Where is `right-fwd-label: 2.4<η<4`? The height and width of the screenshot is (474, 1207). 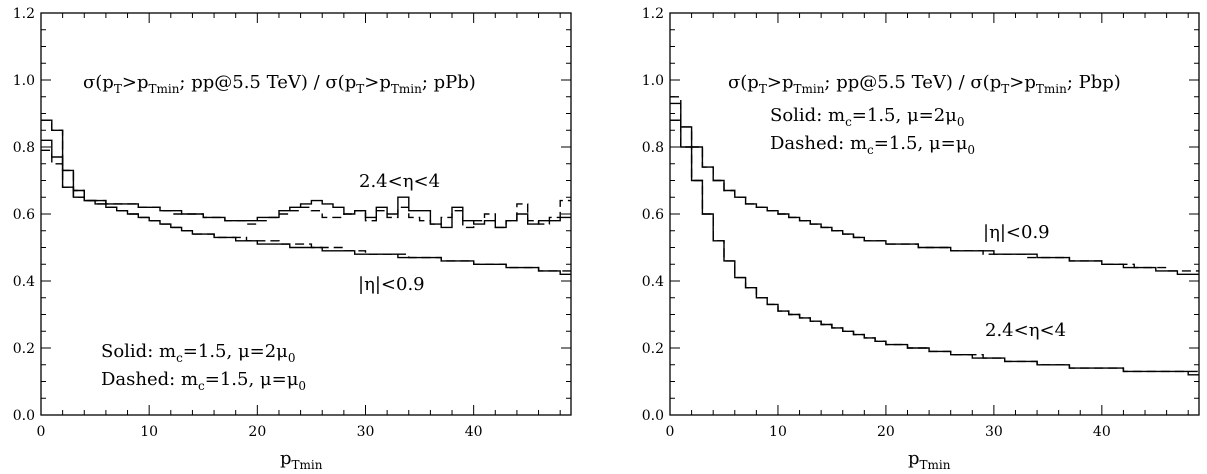
right-fwd-label: 2.4<η<4 is located at coordinates (1025, 330).